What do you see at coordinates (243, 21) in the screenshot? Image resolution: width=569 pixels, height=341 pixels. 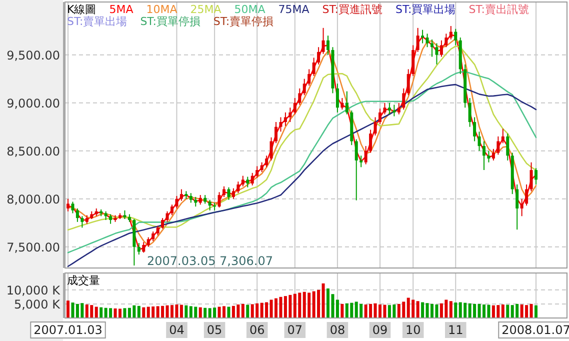 I see `legend-label: ST:賣單停損` at bounding box center [243, 21].